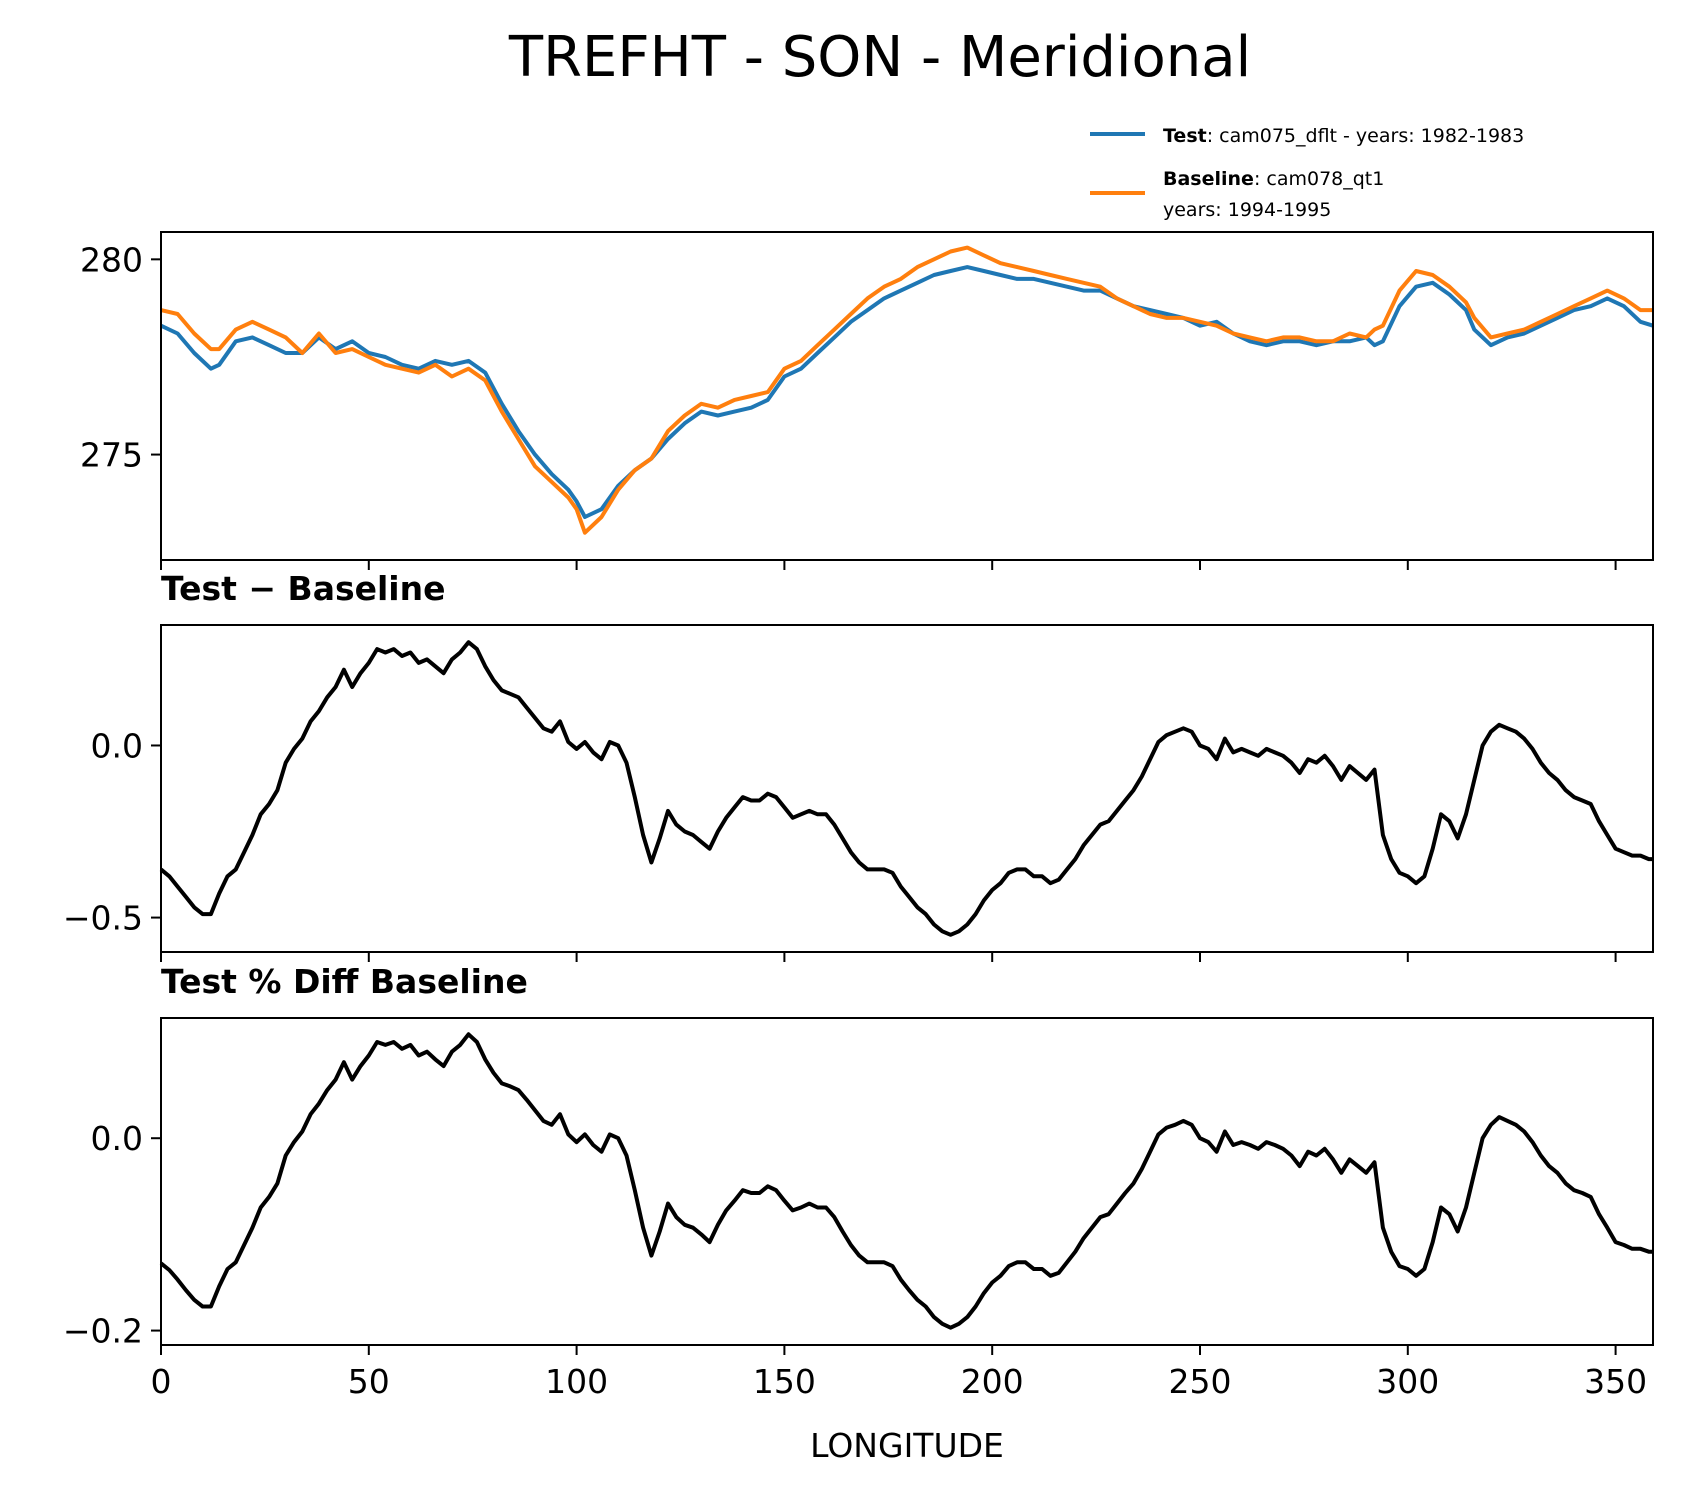 The width and height of the screenshot is (1681, 1496). I want to click on legend-baseline-label: Baseline: cam078_qt1, so click(1273, 179).